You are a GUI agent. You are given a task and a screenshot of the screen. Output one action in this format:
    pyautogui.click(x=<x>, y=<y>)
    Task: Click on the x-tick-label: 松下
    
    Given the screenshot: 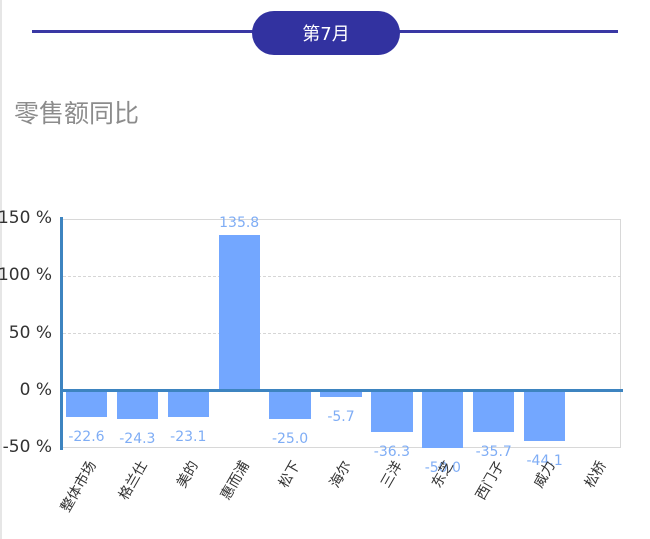 What is the action you would take?
    pyautogui.click(x=290, y=474)
    